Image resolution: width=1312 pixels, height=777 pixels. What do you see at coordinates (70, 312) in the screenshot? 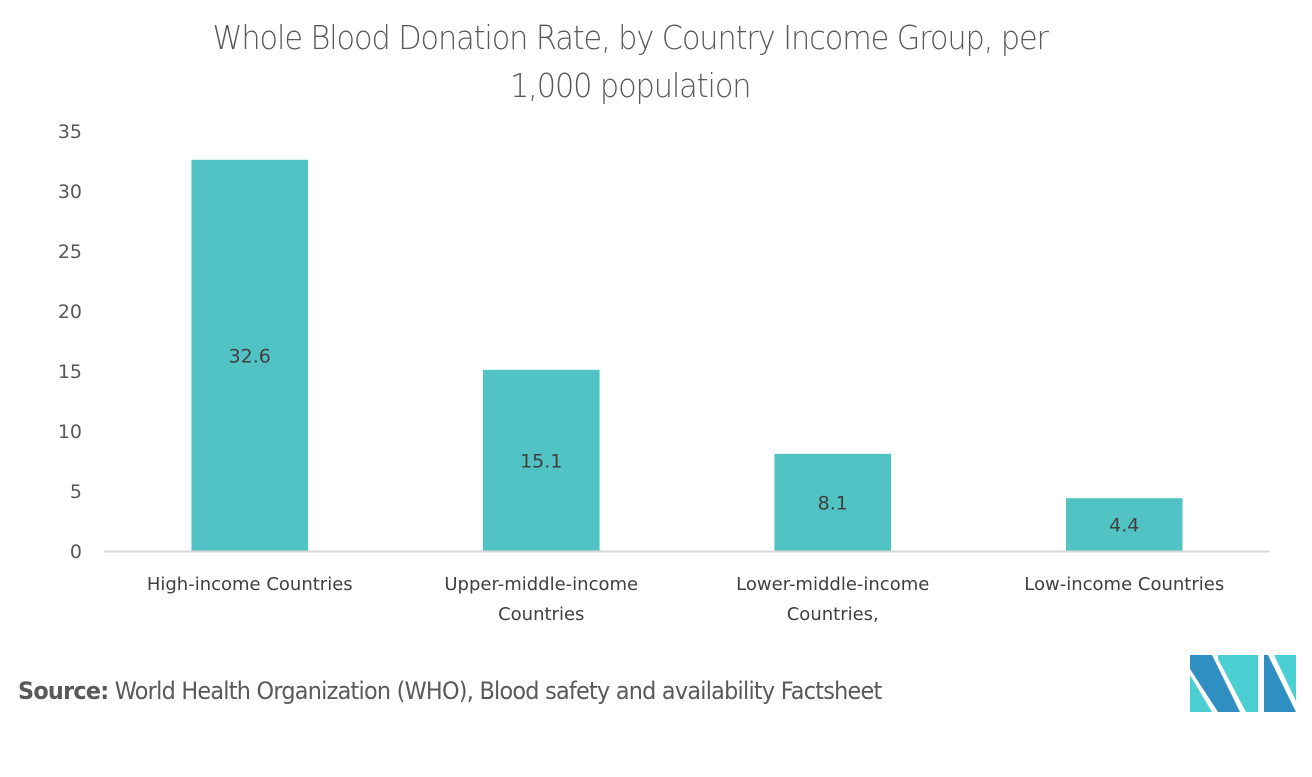
I see `y-tick-label: 20` at bounding box center [70, 312].